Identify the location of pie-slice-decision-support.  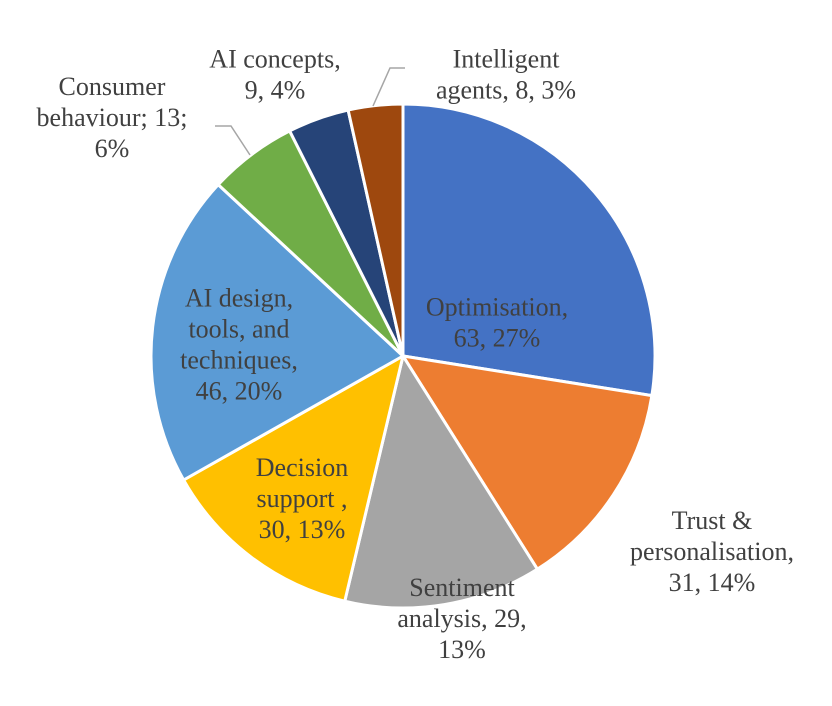
(293, 478).